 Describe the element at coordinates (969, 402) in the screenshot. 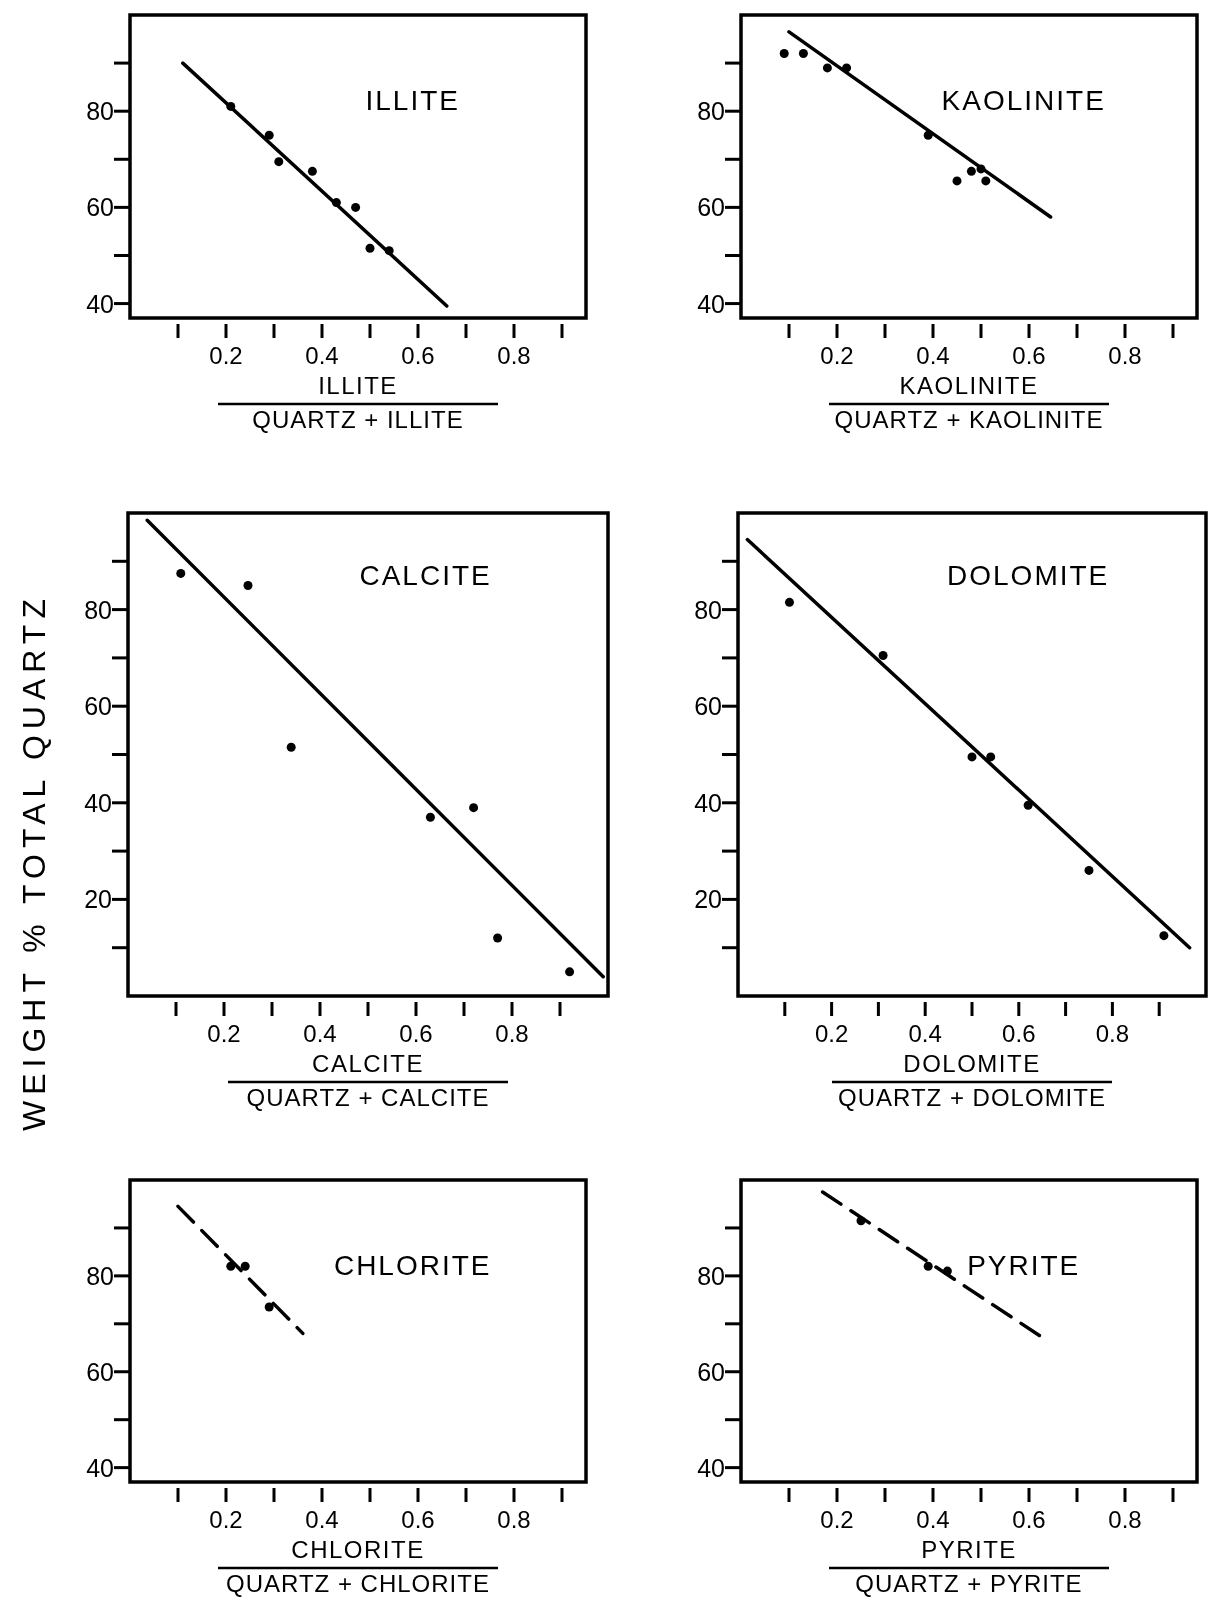

I see `x-axis-title: KAOLINITE QUARTZ + KAOLINITE` at that location.